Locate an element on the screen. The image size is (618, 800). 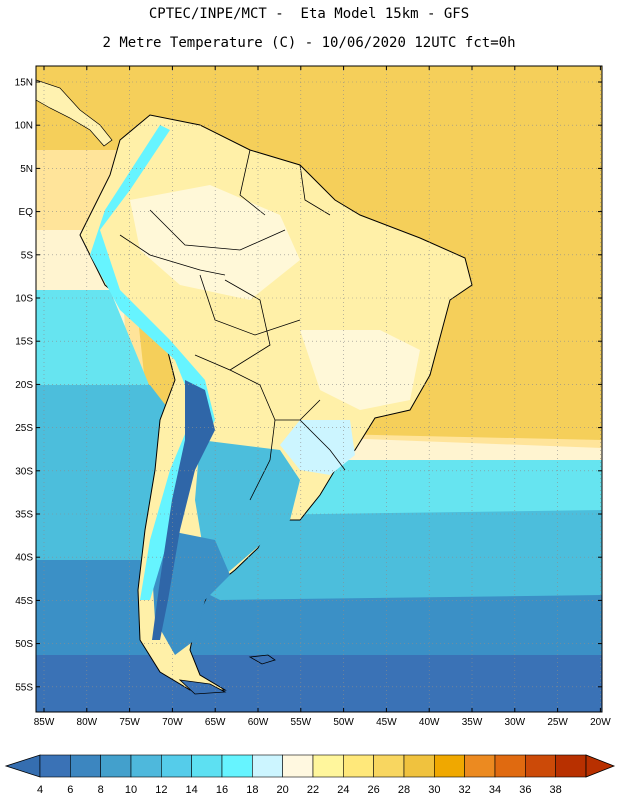
lat-tick-label: 20S is located at coordinates (24, 385).